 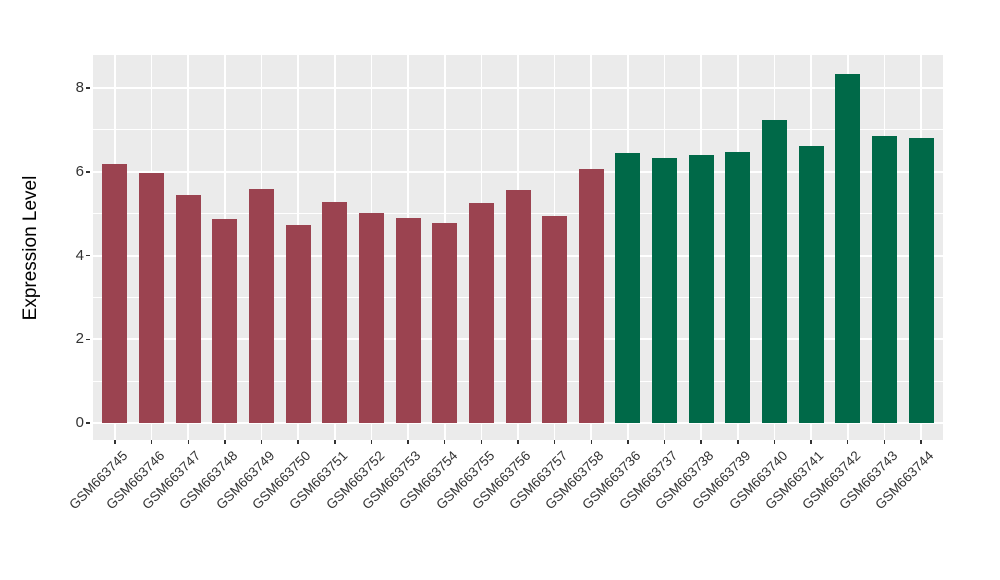 What do you see at coordinates (79, 339) in the screenshot?
I see `y-tick-label: 2` at bounding box center [79, 339].